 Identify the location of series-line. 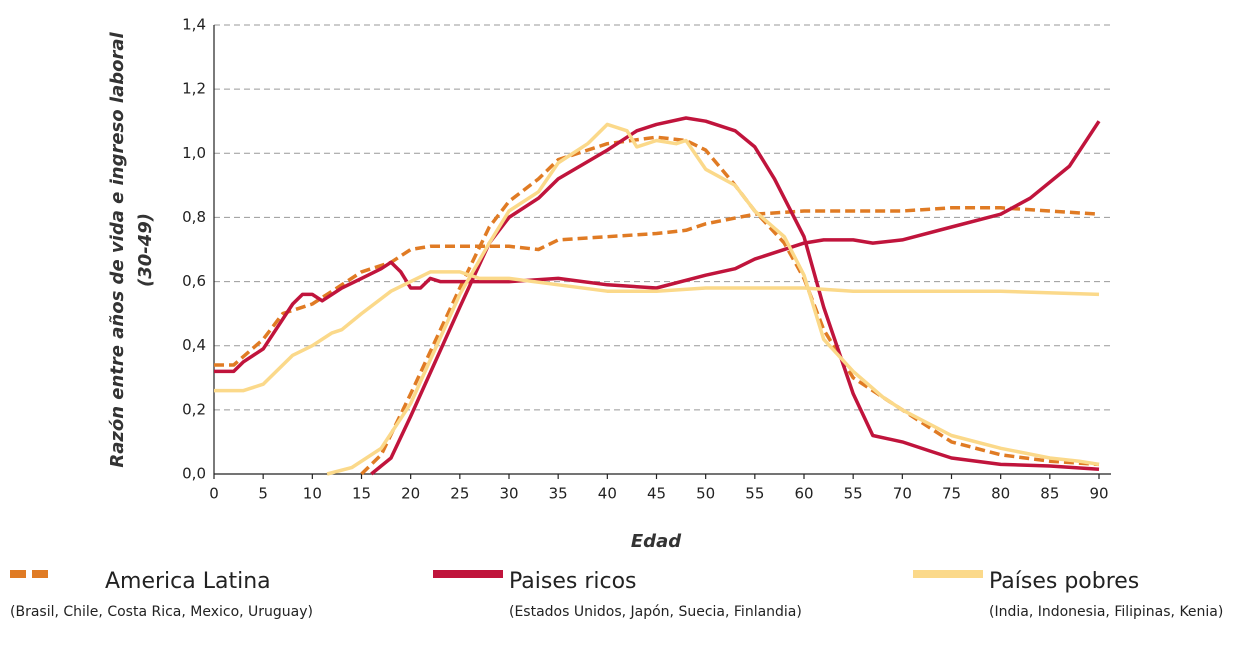
(657, 331).